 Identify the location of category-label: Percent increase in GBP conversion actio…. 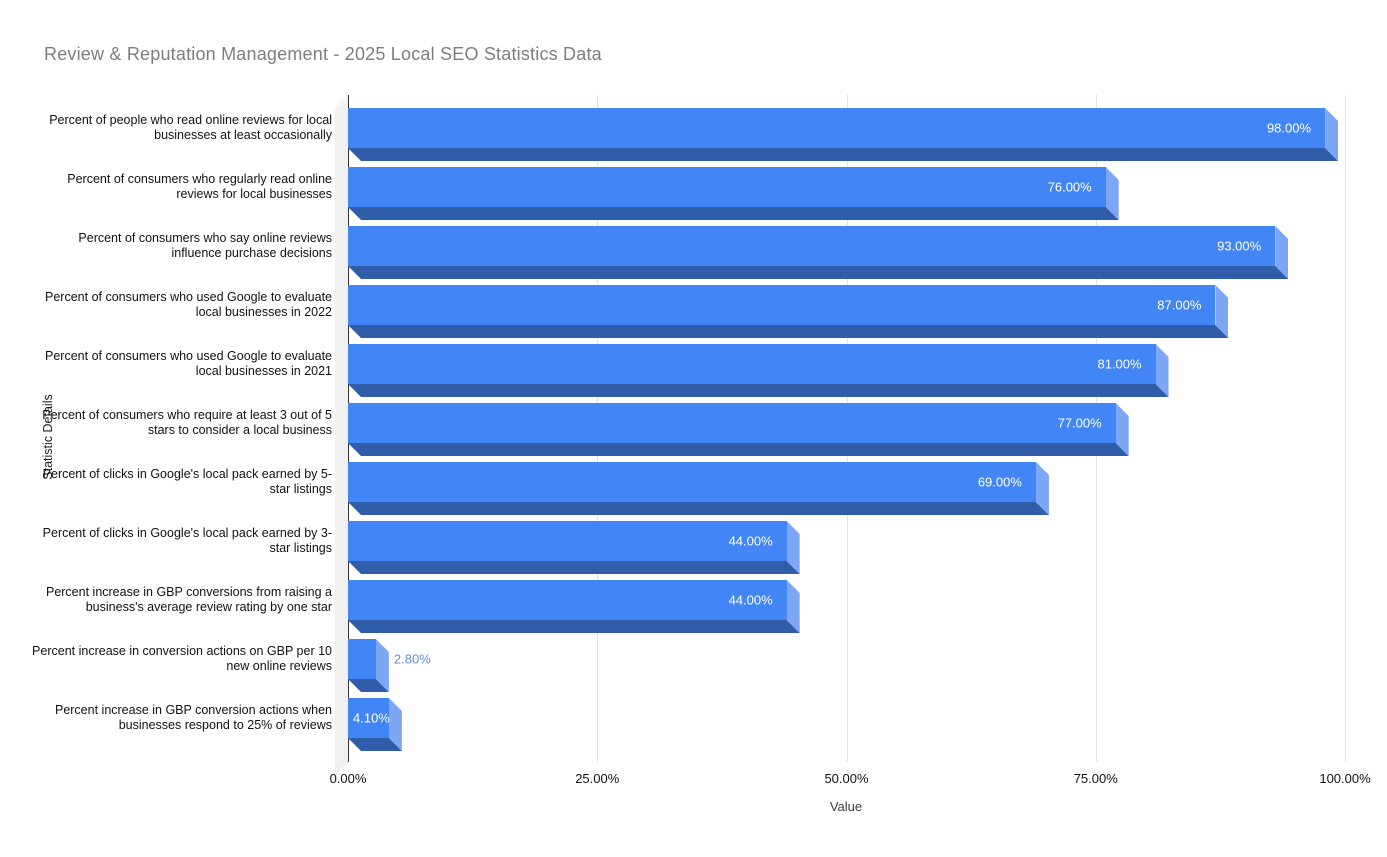
(193, 717).